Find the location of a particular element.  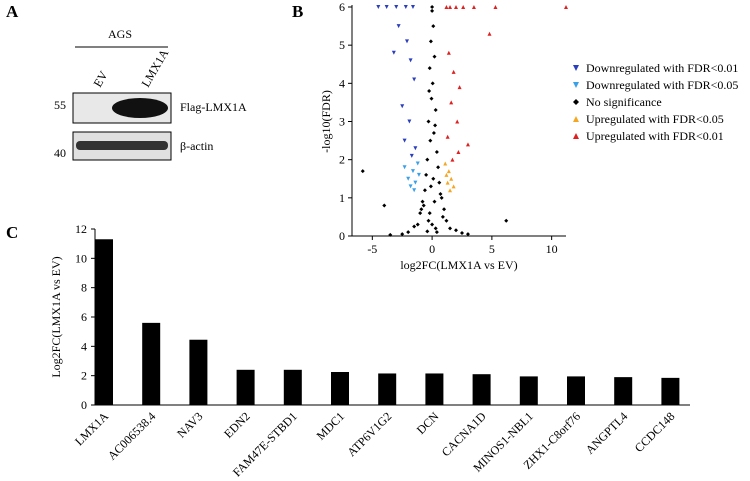

x-tick-label: DCN is located at coordinates (428, 423).